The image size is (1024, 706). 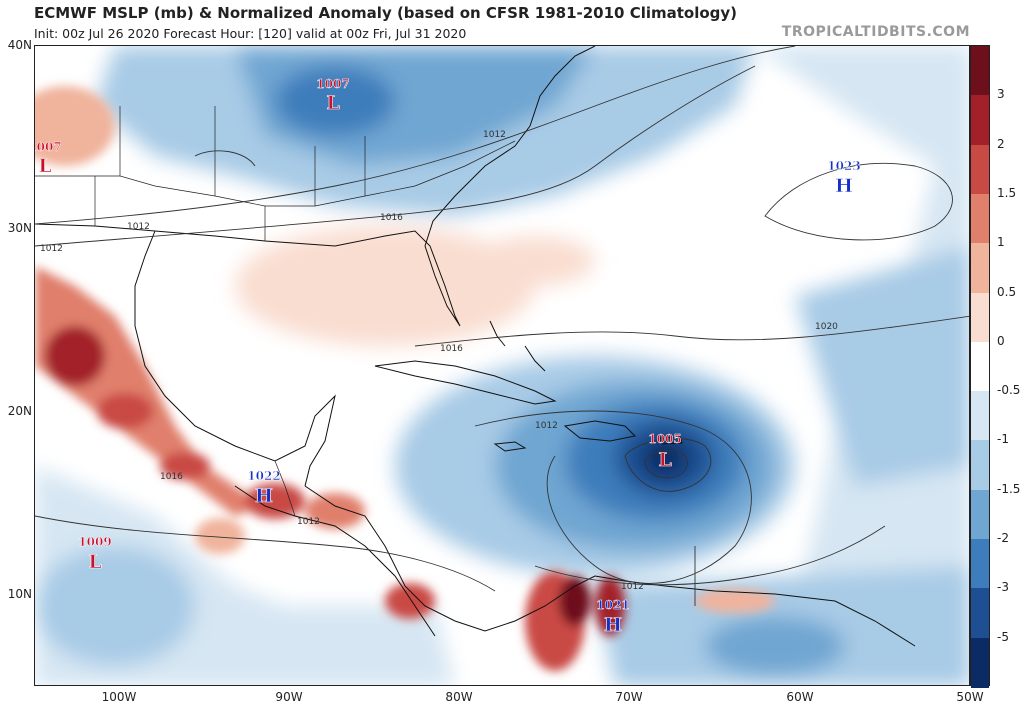 I want to click on lon-label-50w: 50W, so click(x=970, y=697).